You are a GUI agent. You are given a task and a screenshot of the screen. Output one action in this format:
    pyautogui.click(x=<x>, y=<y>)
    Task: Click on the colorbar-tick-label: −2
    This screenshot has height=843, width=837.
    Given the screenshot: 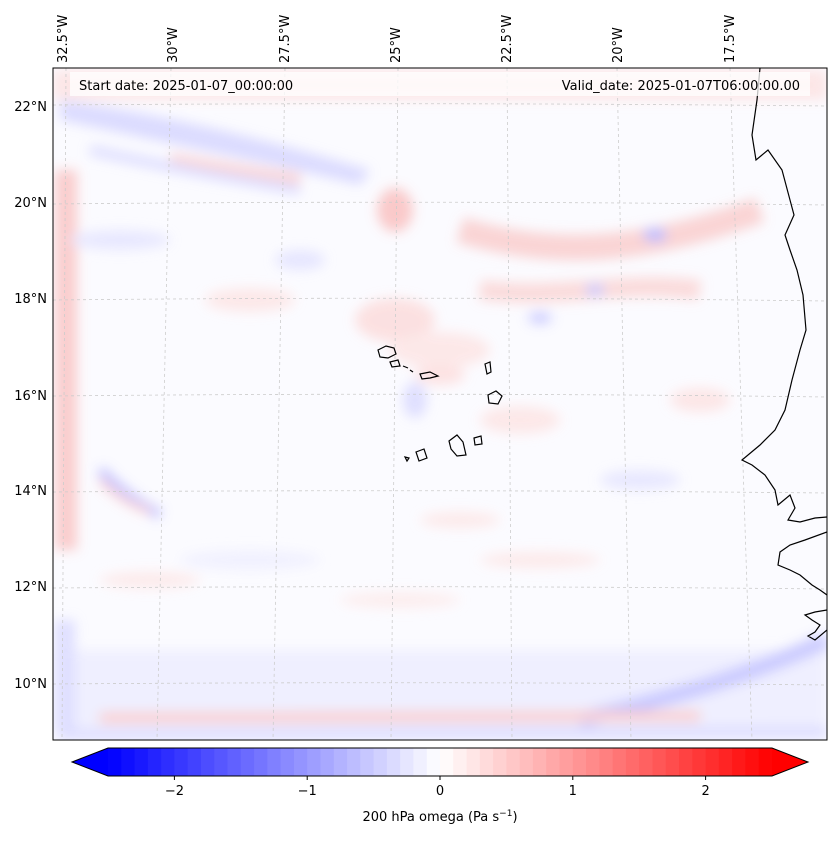 What is the action you would take?
    pyautogui.click(x=174, y=791)
    